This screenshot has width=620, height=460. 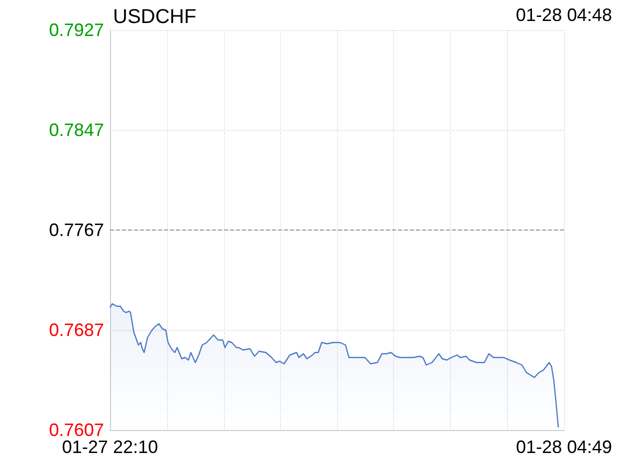 I want to click on y-tick-label: 0.7927, so click(x=76, y=30).